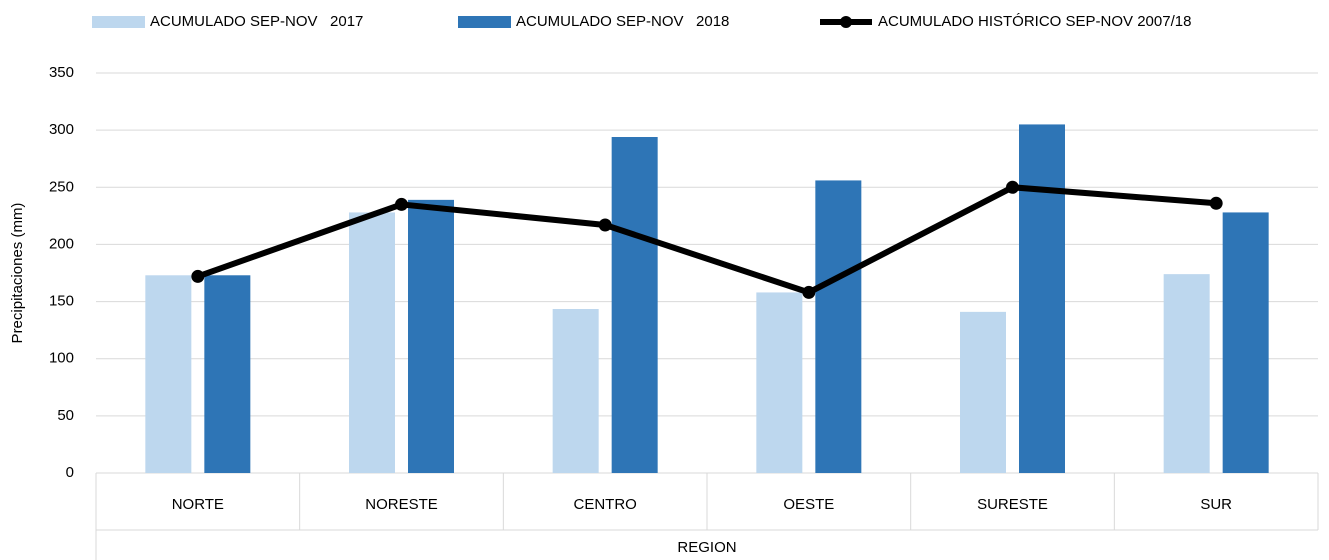 This screenshot has height=560, width=1329. I want to click on x-tick-label: SURESTE, so click(1012, 504).